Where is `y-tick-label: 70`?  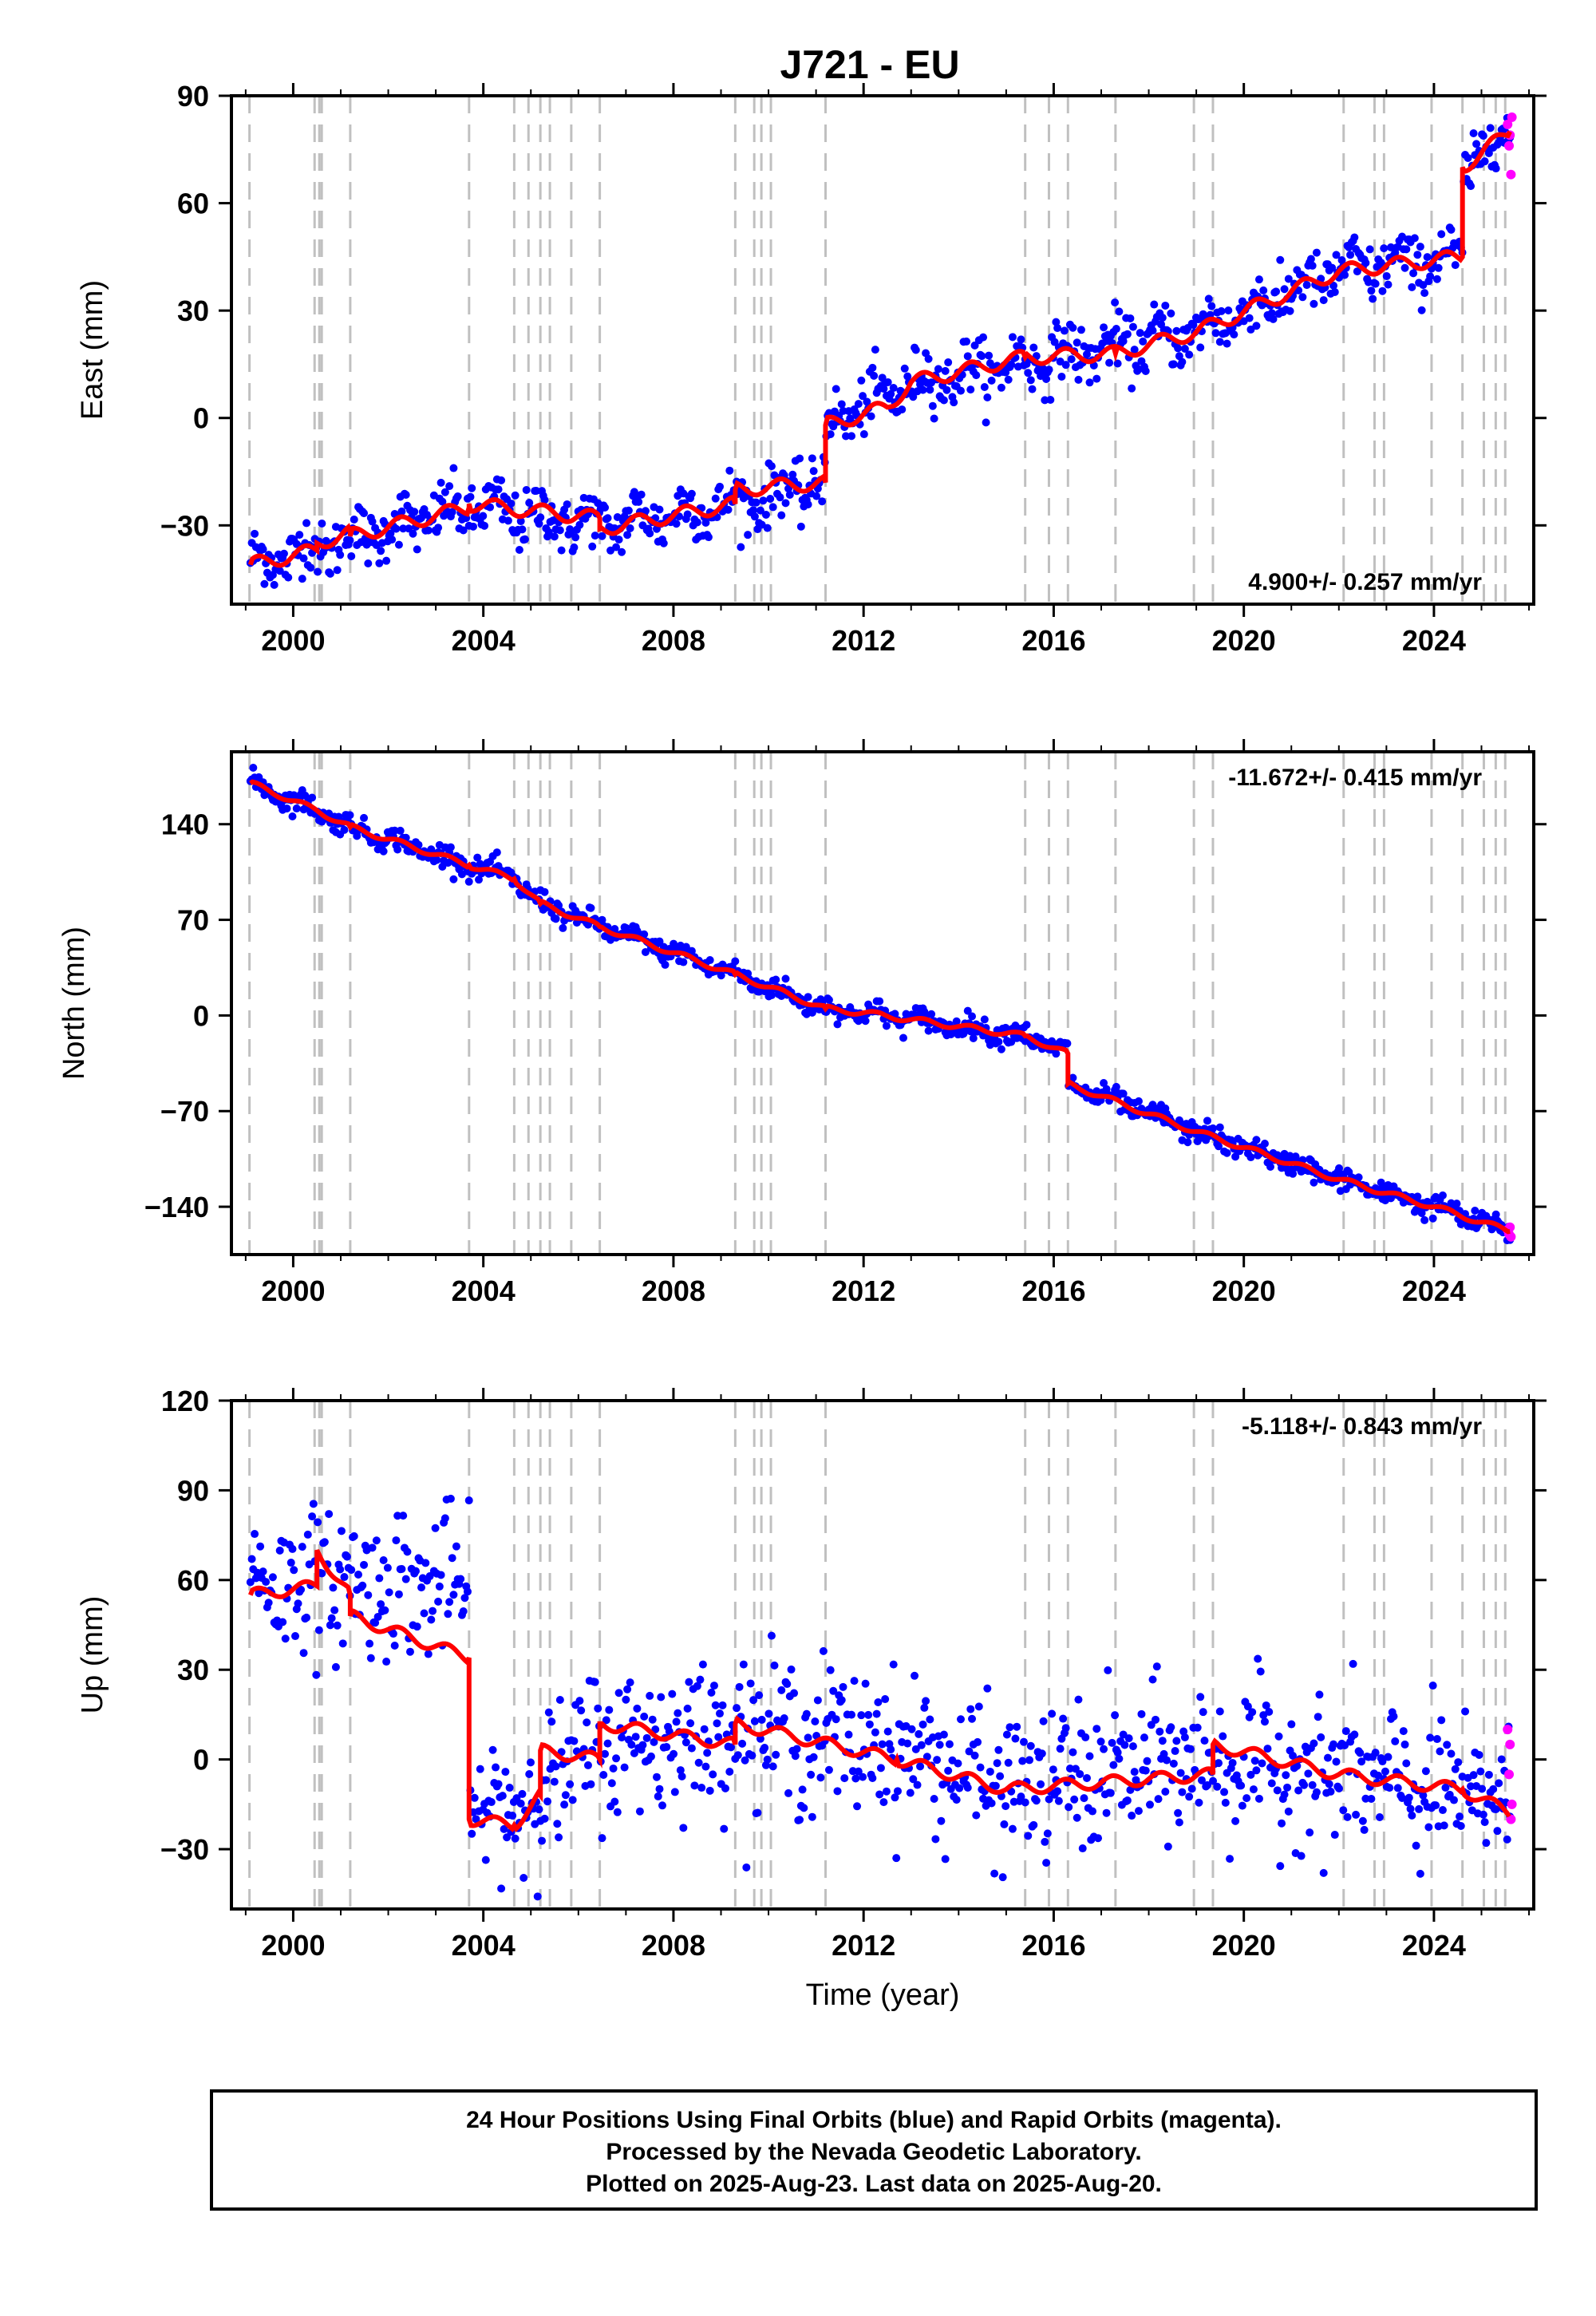
y-tick-label: 70 is located at coordinates (193, 920).